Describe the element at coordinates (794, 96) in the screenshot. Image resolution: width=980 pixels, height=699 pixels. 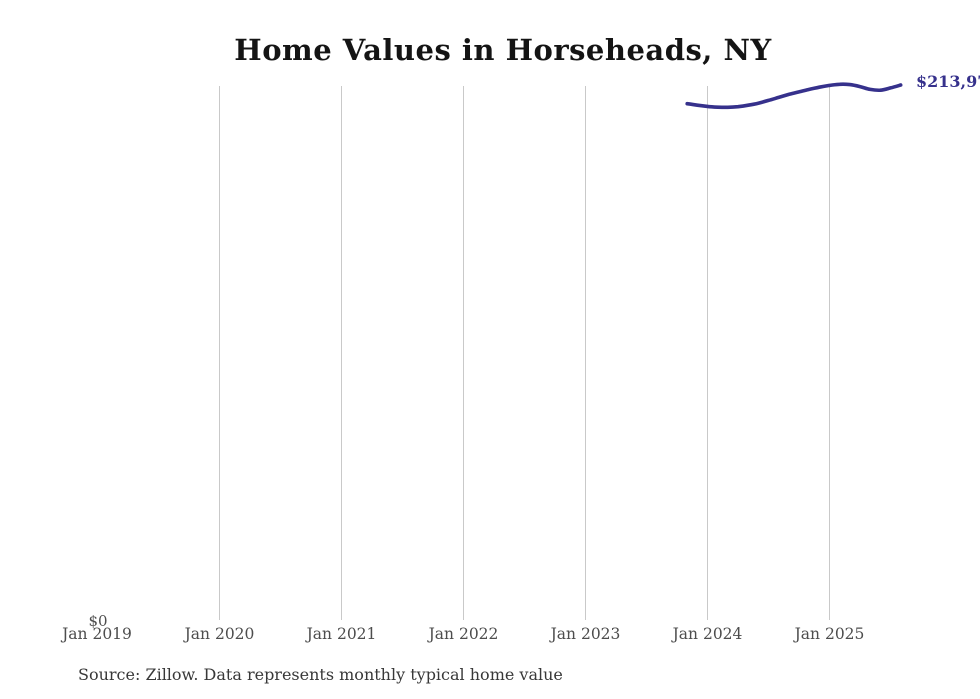
I see `home-value-line` at that location.